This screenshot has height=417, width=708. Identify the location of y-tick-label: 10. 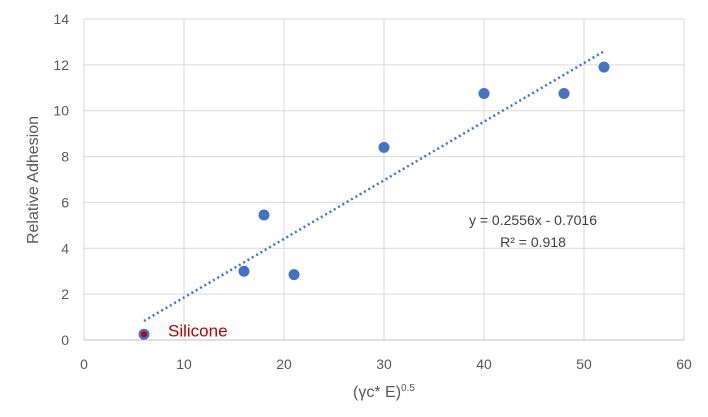
(61, 111).